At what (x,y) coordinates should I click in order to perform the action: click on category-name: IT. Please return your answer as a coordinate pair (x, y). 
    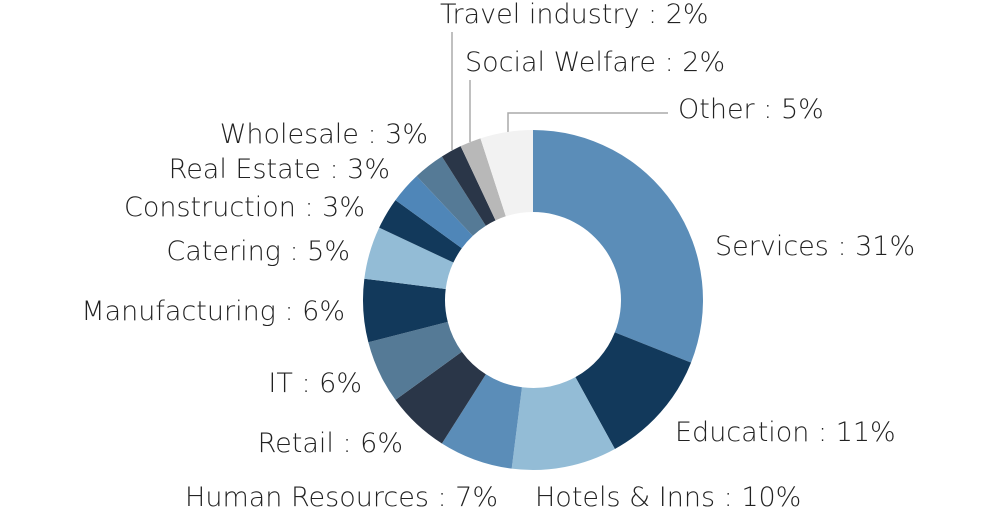
    Looking at the image, I should click on (280, 383).